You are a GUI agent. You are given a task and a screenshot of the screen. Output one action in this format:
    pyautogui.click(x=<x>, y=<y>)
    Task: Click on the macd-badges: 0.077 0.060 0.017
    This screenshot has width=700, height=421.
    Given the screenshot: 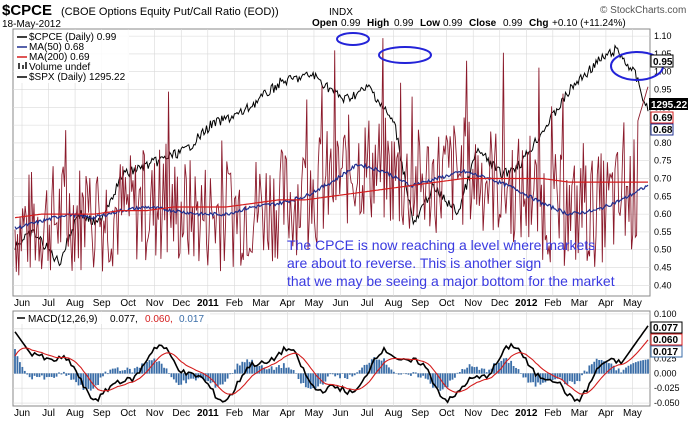 What is the action you would take?
    pyautogui.click(x=666, y=339)
    